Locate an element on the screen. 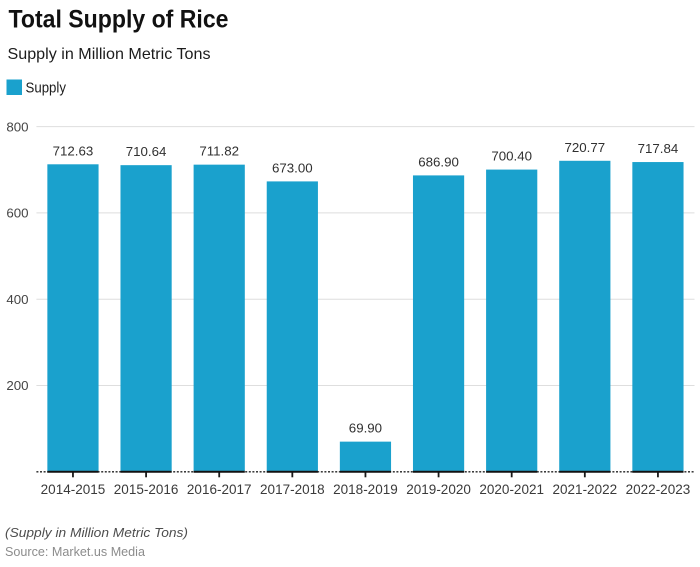 This screenshot has width=700, height=567. svg-text: 710.64 is located at coordinates (146, 151).